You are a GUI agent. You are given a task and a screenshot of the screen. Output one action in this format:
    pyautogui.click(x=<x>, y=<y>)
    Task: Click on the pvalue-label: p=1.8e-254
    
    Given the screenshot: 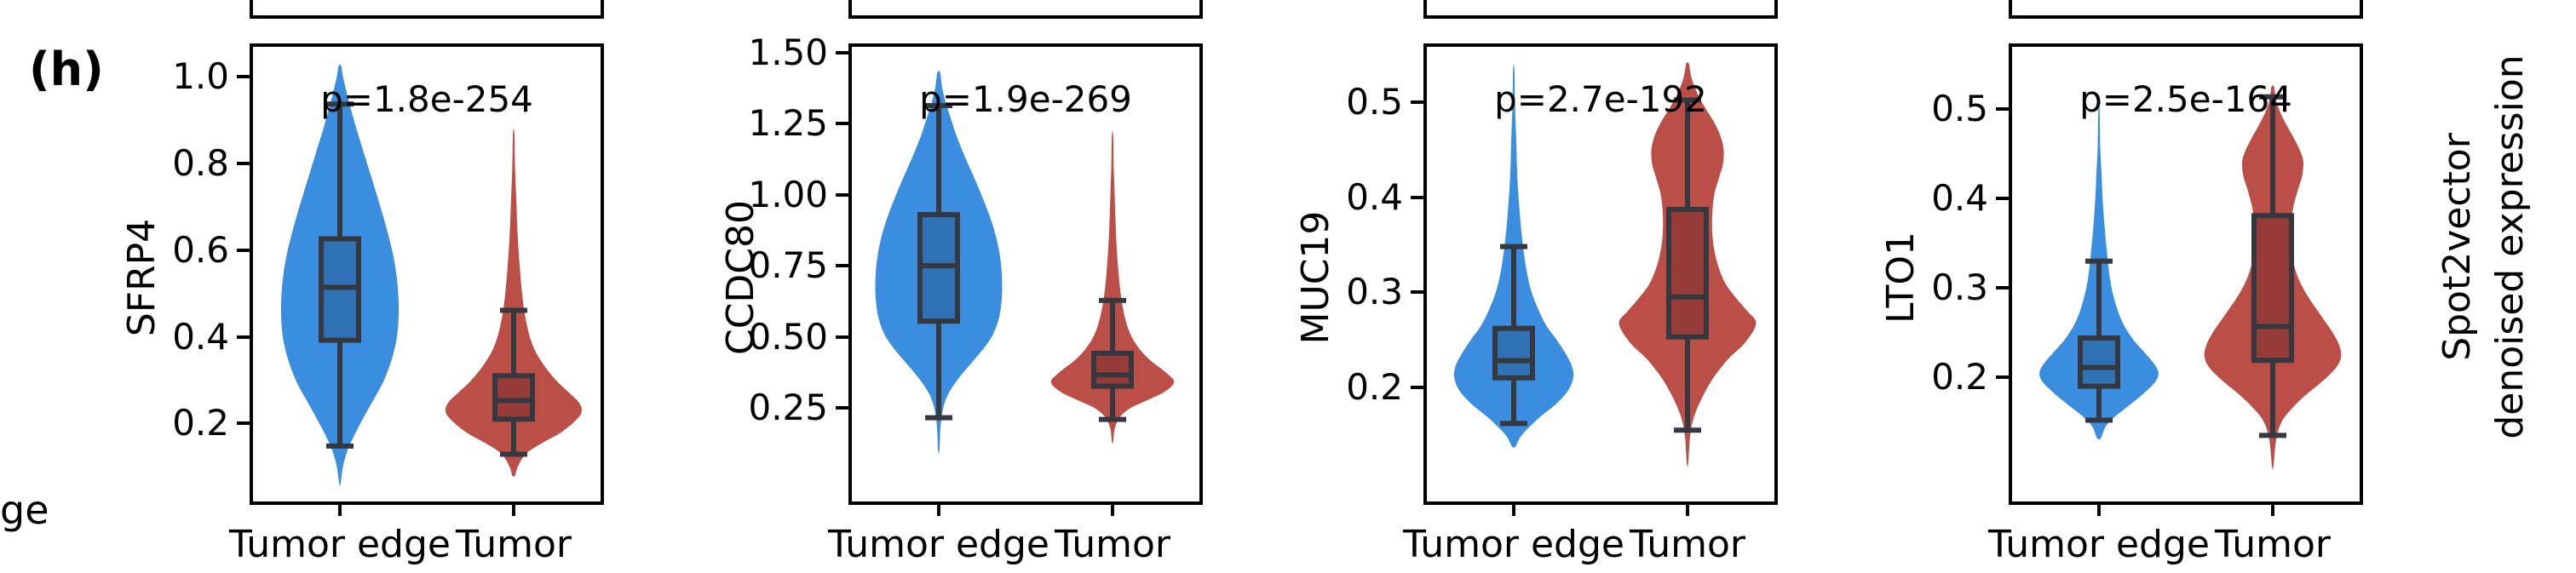 What is the action you would take?
    pyautogui.click(x=427, y=99)
    